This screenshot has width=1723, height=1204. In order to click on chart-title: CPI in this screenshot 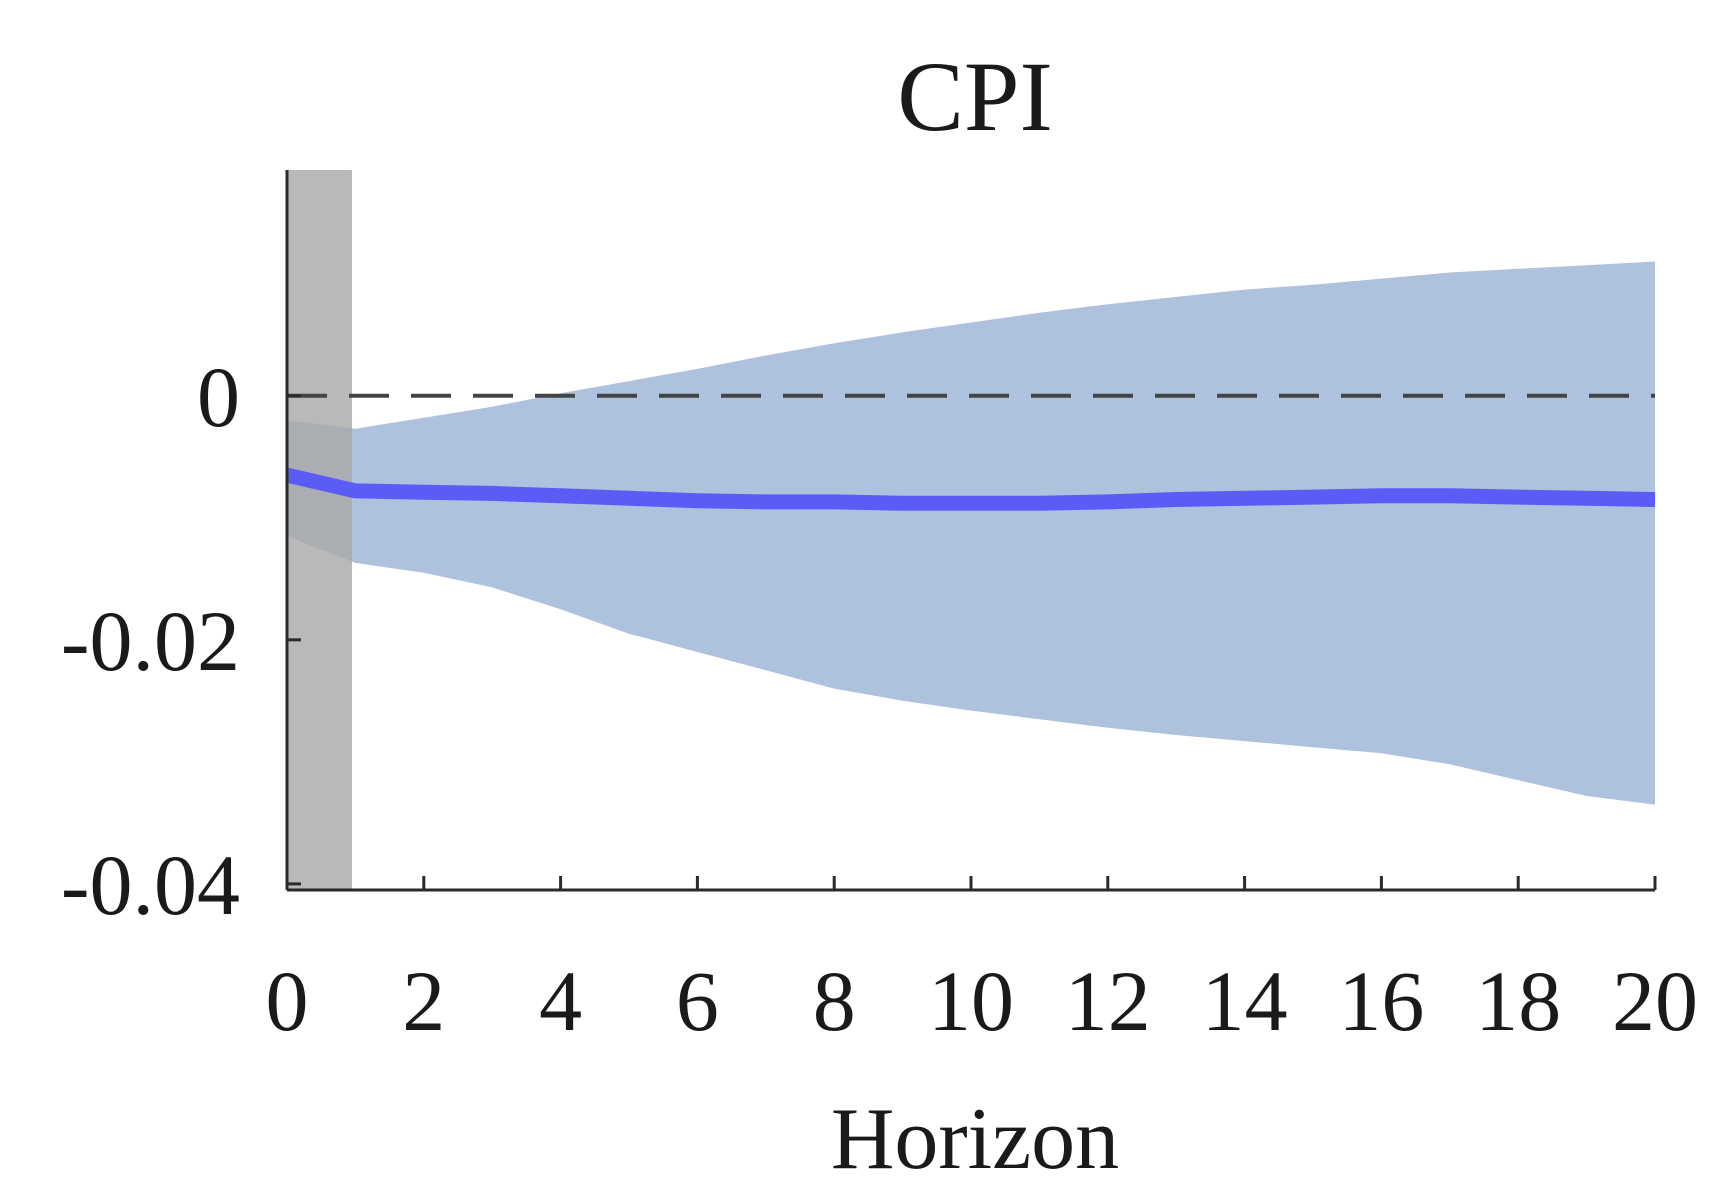, I will do `click(975, 96)`.